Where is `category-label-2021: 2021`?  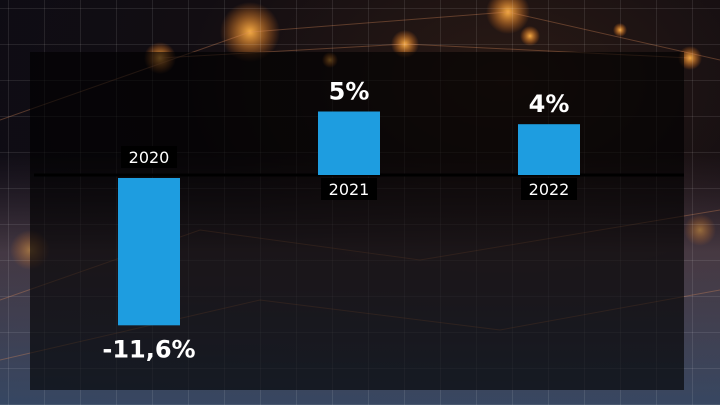 category-label-2021: 2021 is located at coordinates (349, 189).